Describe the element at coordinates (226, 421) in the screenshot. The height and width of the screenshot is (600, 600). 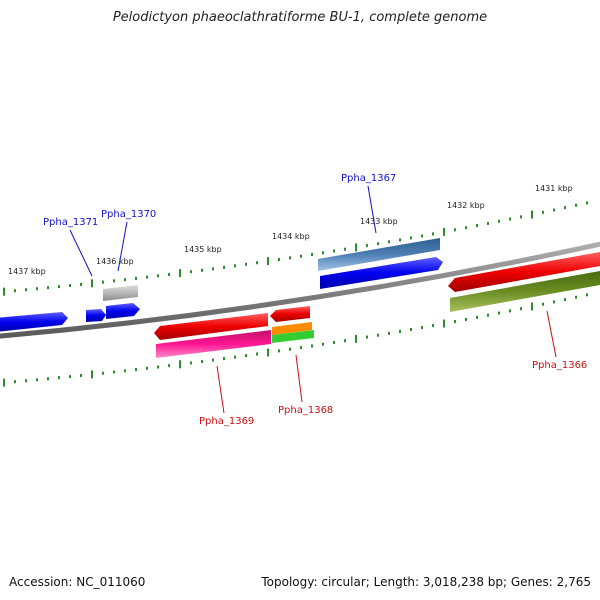
I see `label-ppha-1369: Ppha_1369` at that location.